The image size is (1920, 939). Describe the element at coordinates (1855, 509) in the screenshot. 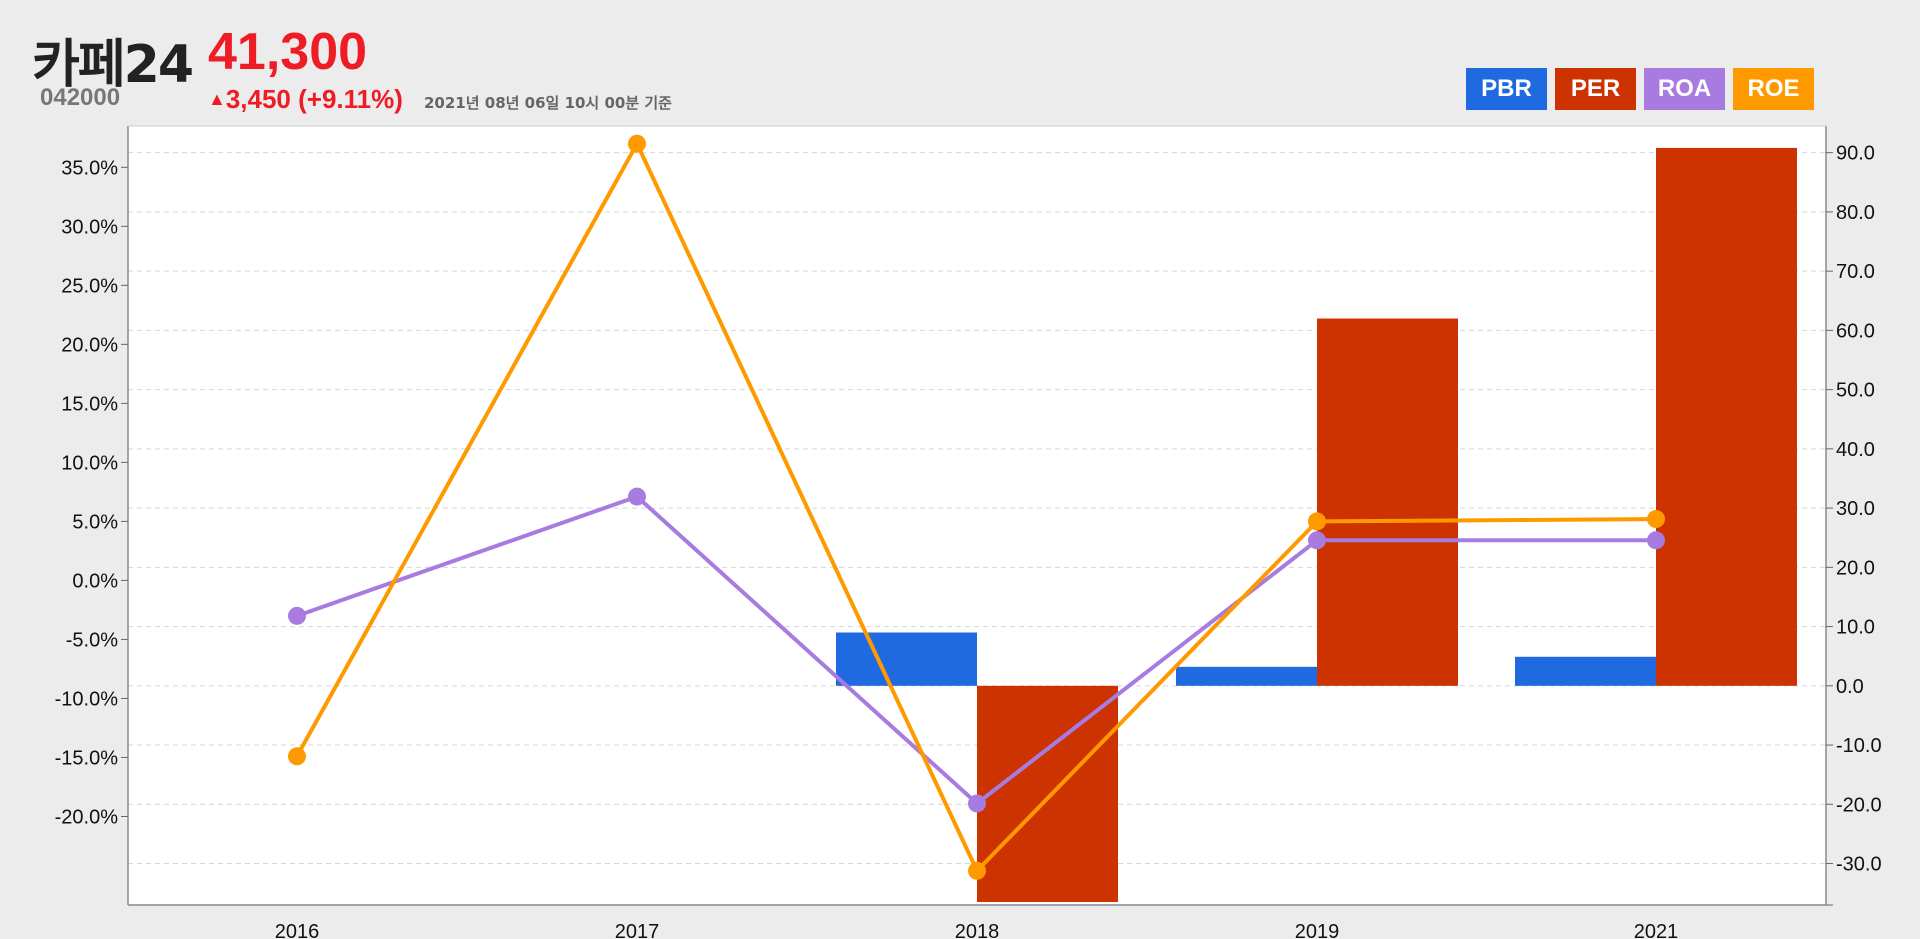

I see `right-tick-label: 30.0` at that location.